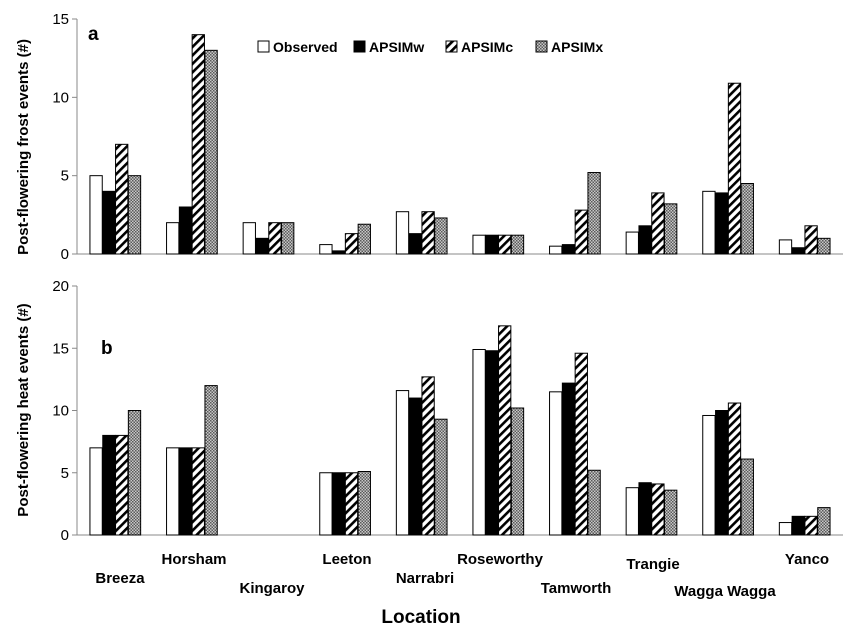 This screenshot has width=843, height=626. I want to click on legend-swatch-apsimx, so click(541, 46).